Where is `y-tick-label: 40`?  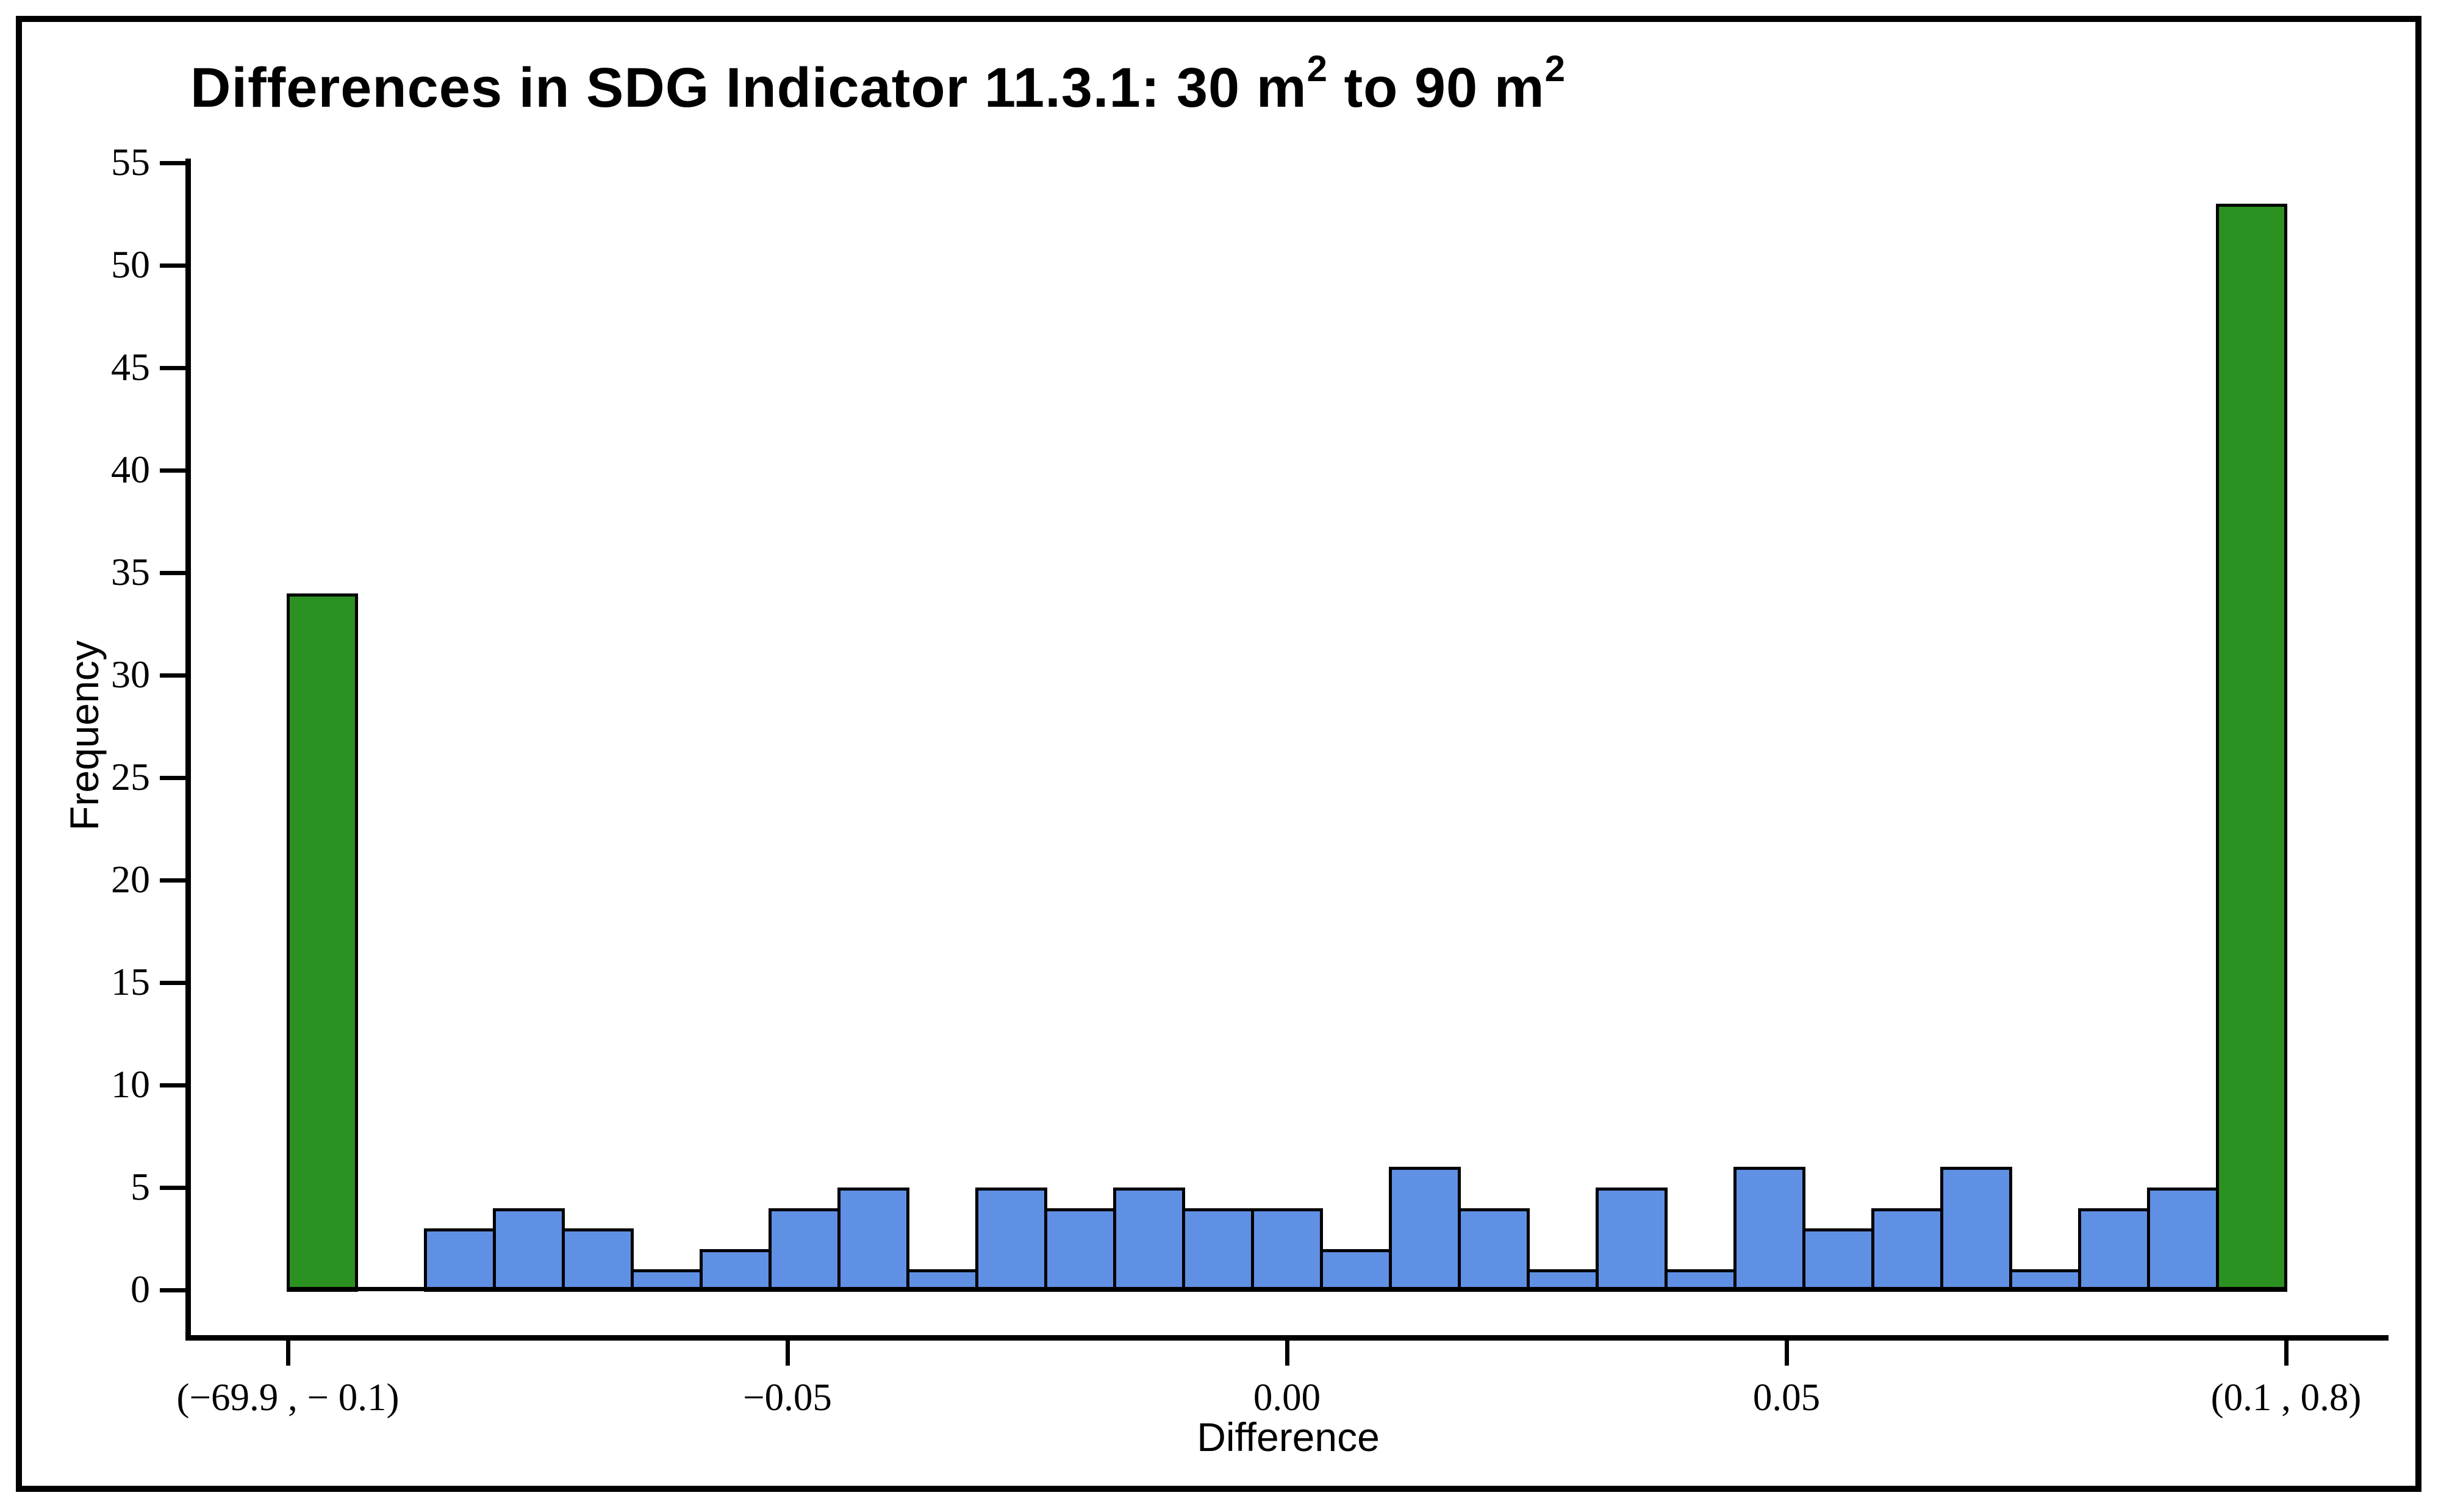
y-tick-label: 40 is located at coordinates (131, 469).